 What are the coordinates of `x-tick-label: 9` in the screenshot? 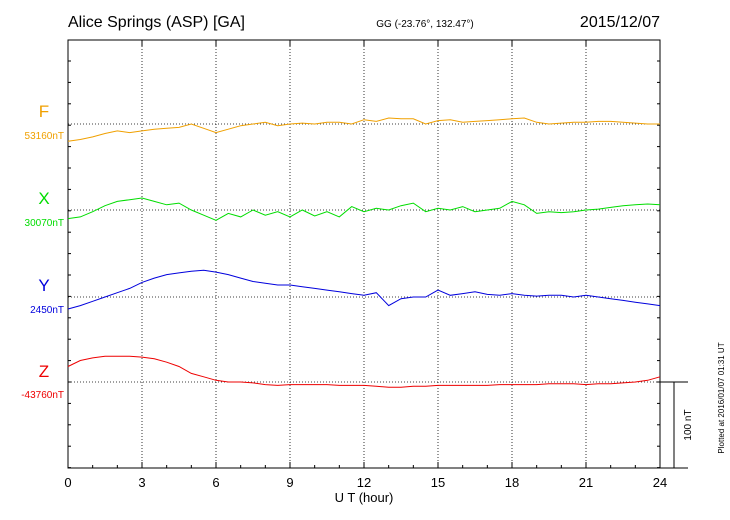 It's located at (289, 482).